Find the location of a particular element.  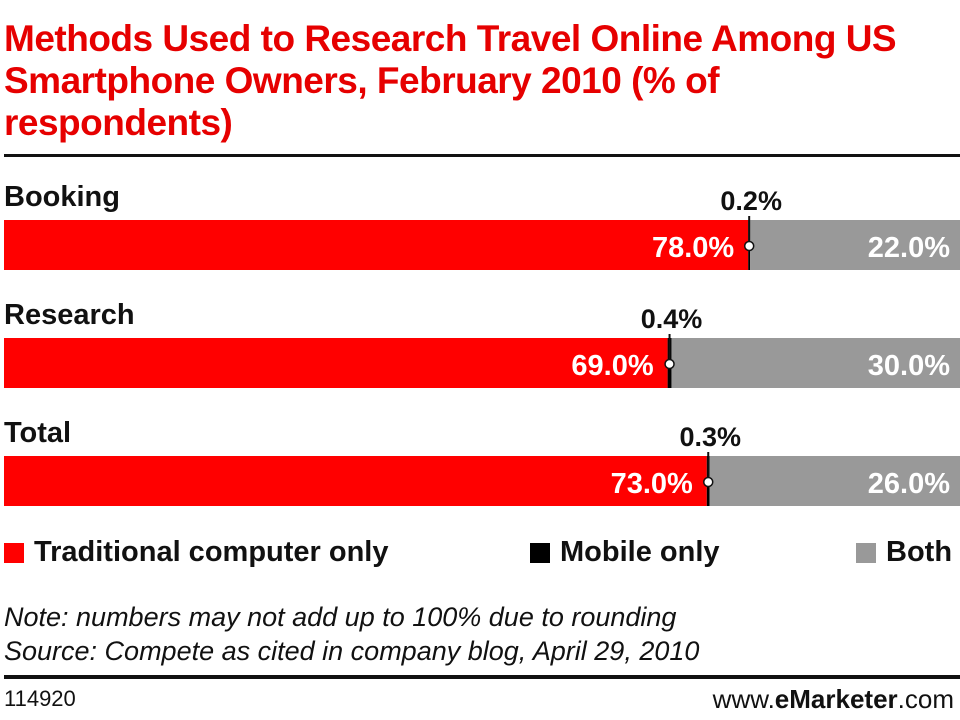

legend-item: Traditional computer only is located at coordinates (196, 552).